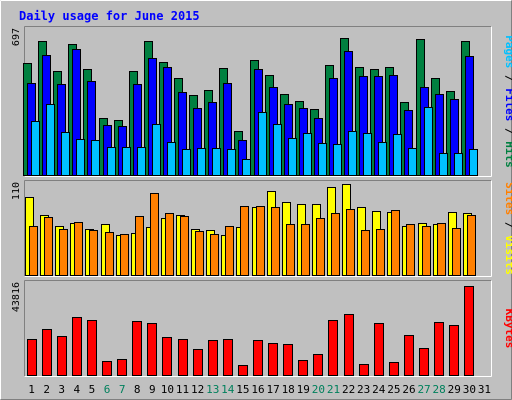  What do you see at coordinates (348, 389) in the screenshot?
I see `x-tick-label-day-22: 22` at bounding box center [348, 389].